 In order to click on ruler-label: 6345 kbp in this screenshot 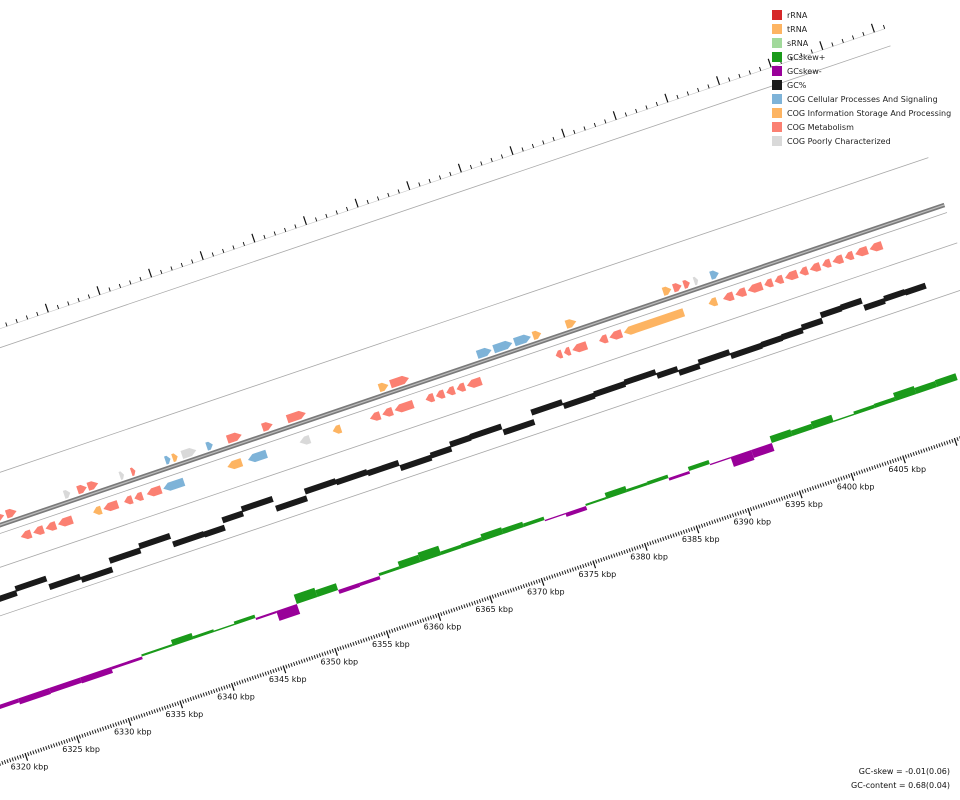, I will do `click(288, 679)`.